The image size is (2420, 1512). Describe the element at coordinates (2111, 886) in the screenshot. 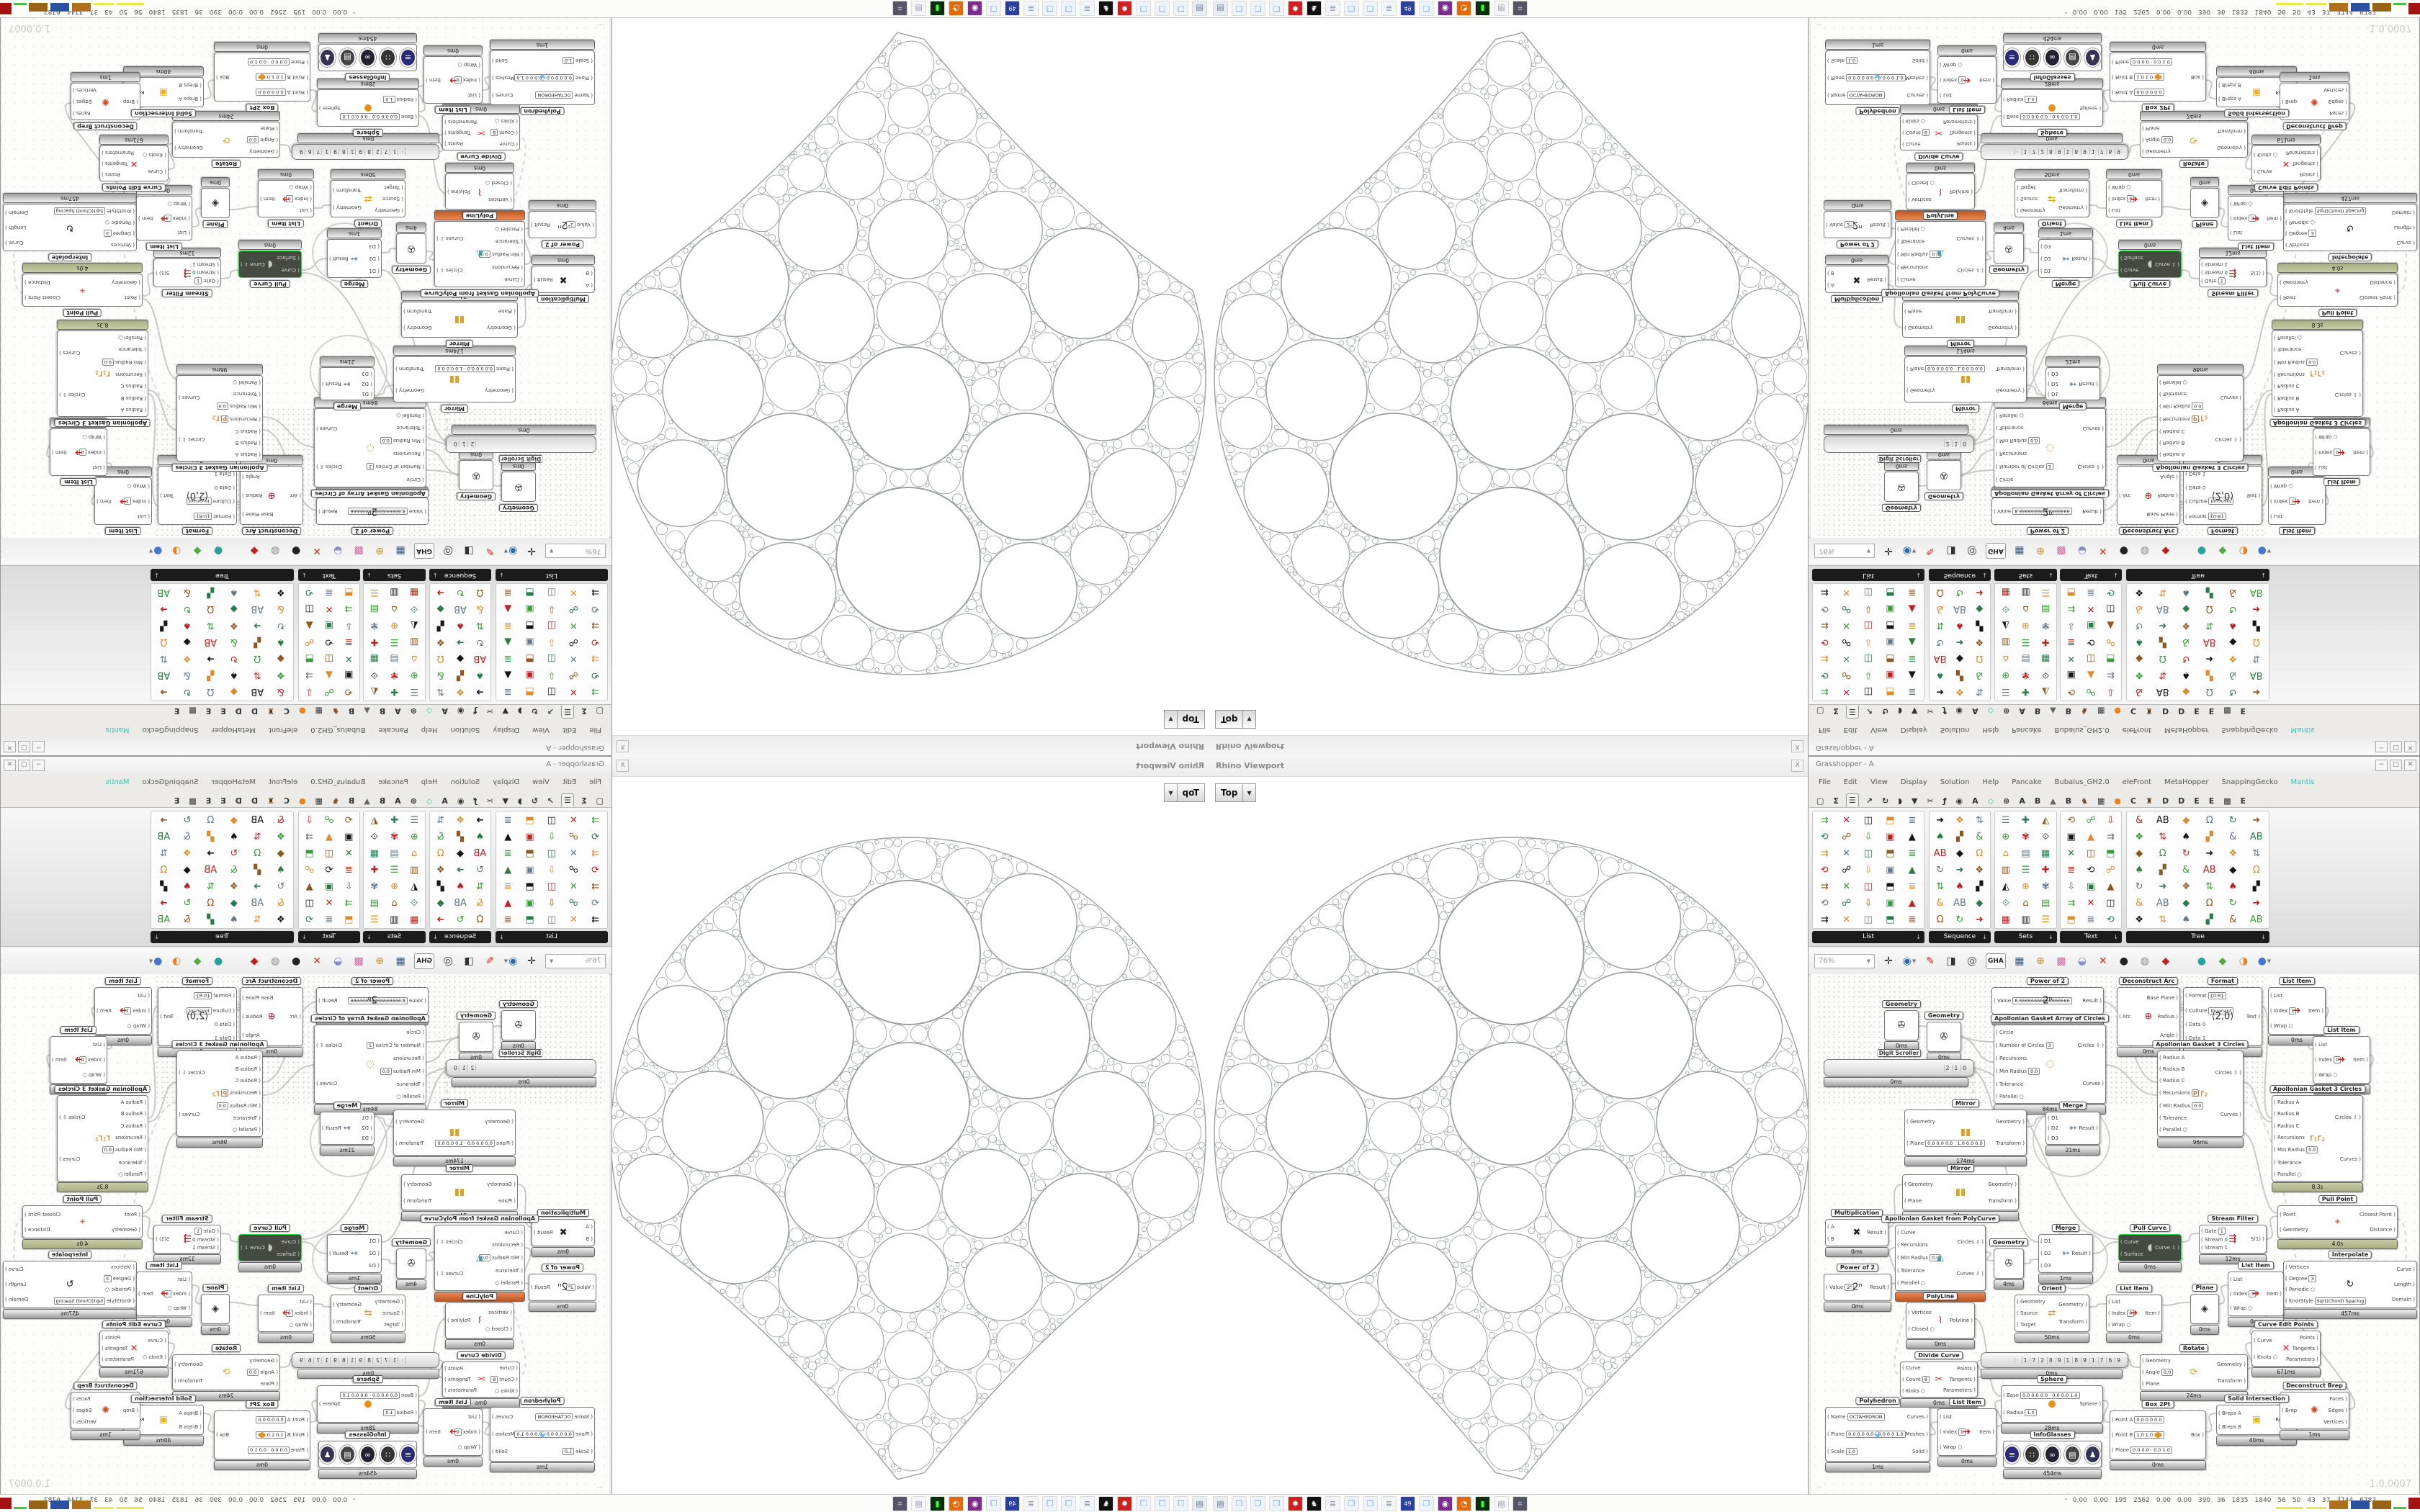

I see `component-icon: ▲` at that location.